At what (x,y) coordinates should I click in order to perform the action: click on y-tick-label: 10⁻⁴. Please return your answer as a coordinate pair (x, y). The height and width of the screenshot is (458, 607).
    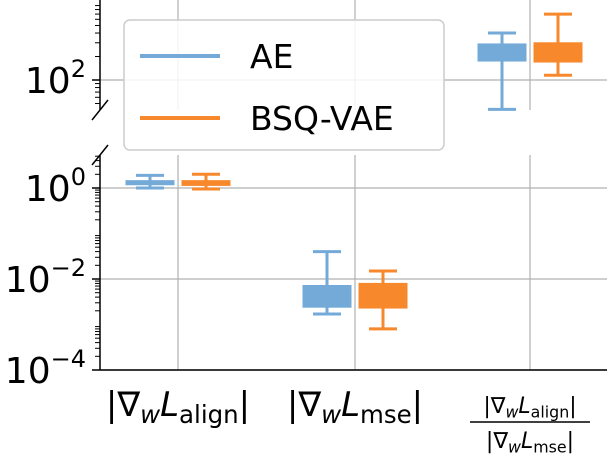
    Looking at the image, I should click on (45, 368).